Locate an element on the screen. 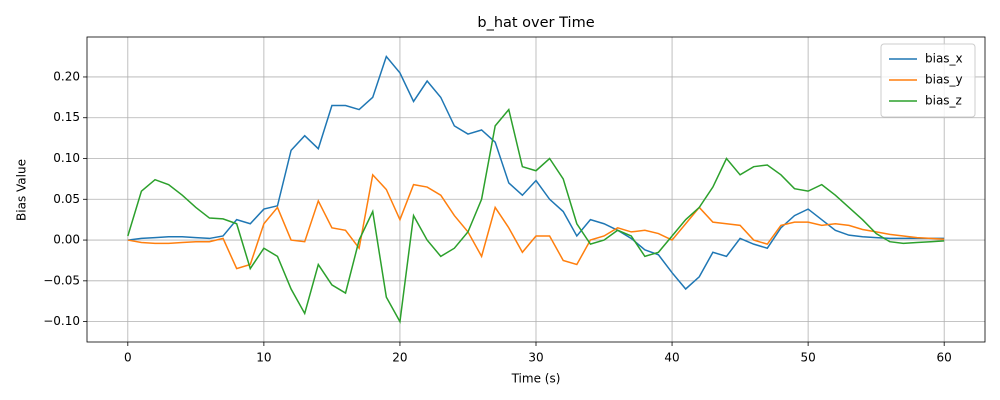 The image size is (1000, 400). y-tick-label: 0.05 is located at coordinates (66, 199).